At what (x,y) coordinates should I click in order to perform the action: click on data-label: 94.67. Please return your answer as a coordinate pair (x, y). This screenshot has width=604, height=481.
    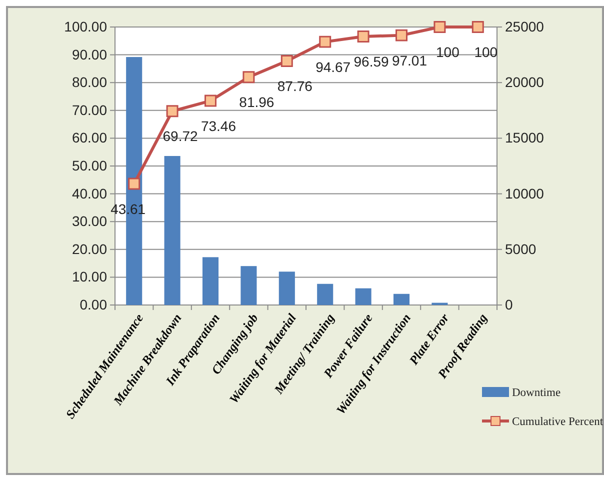
    Looking at the image, I should click on (333, 66).